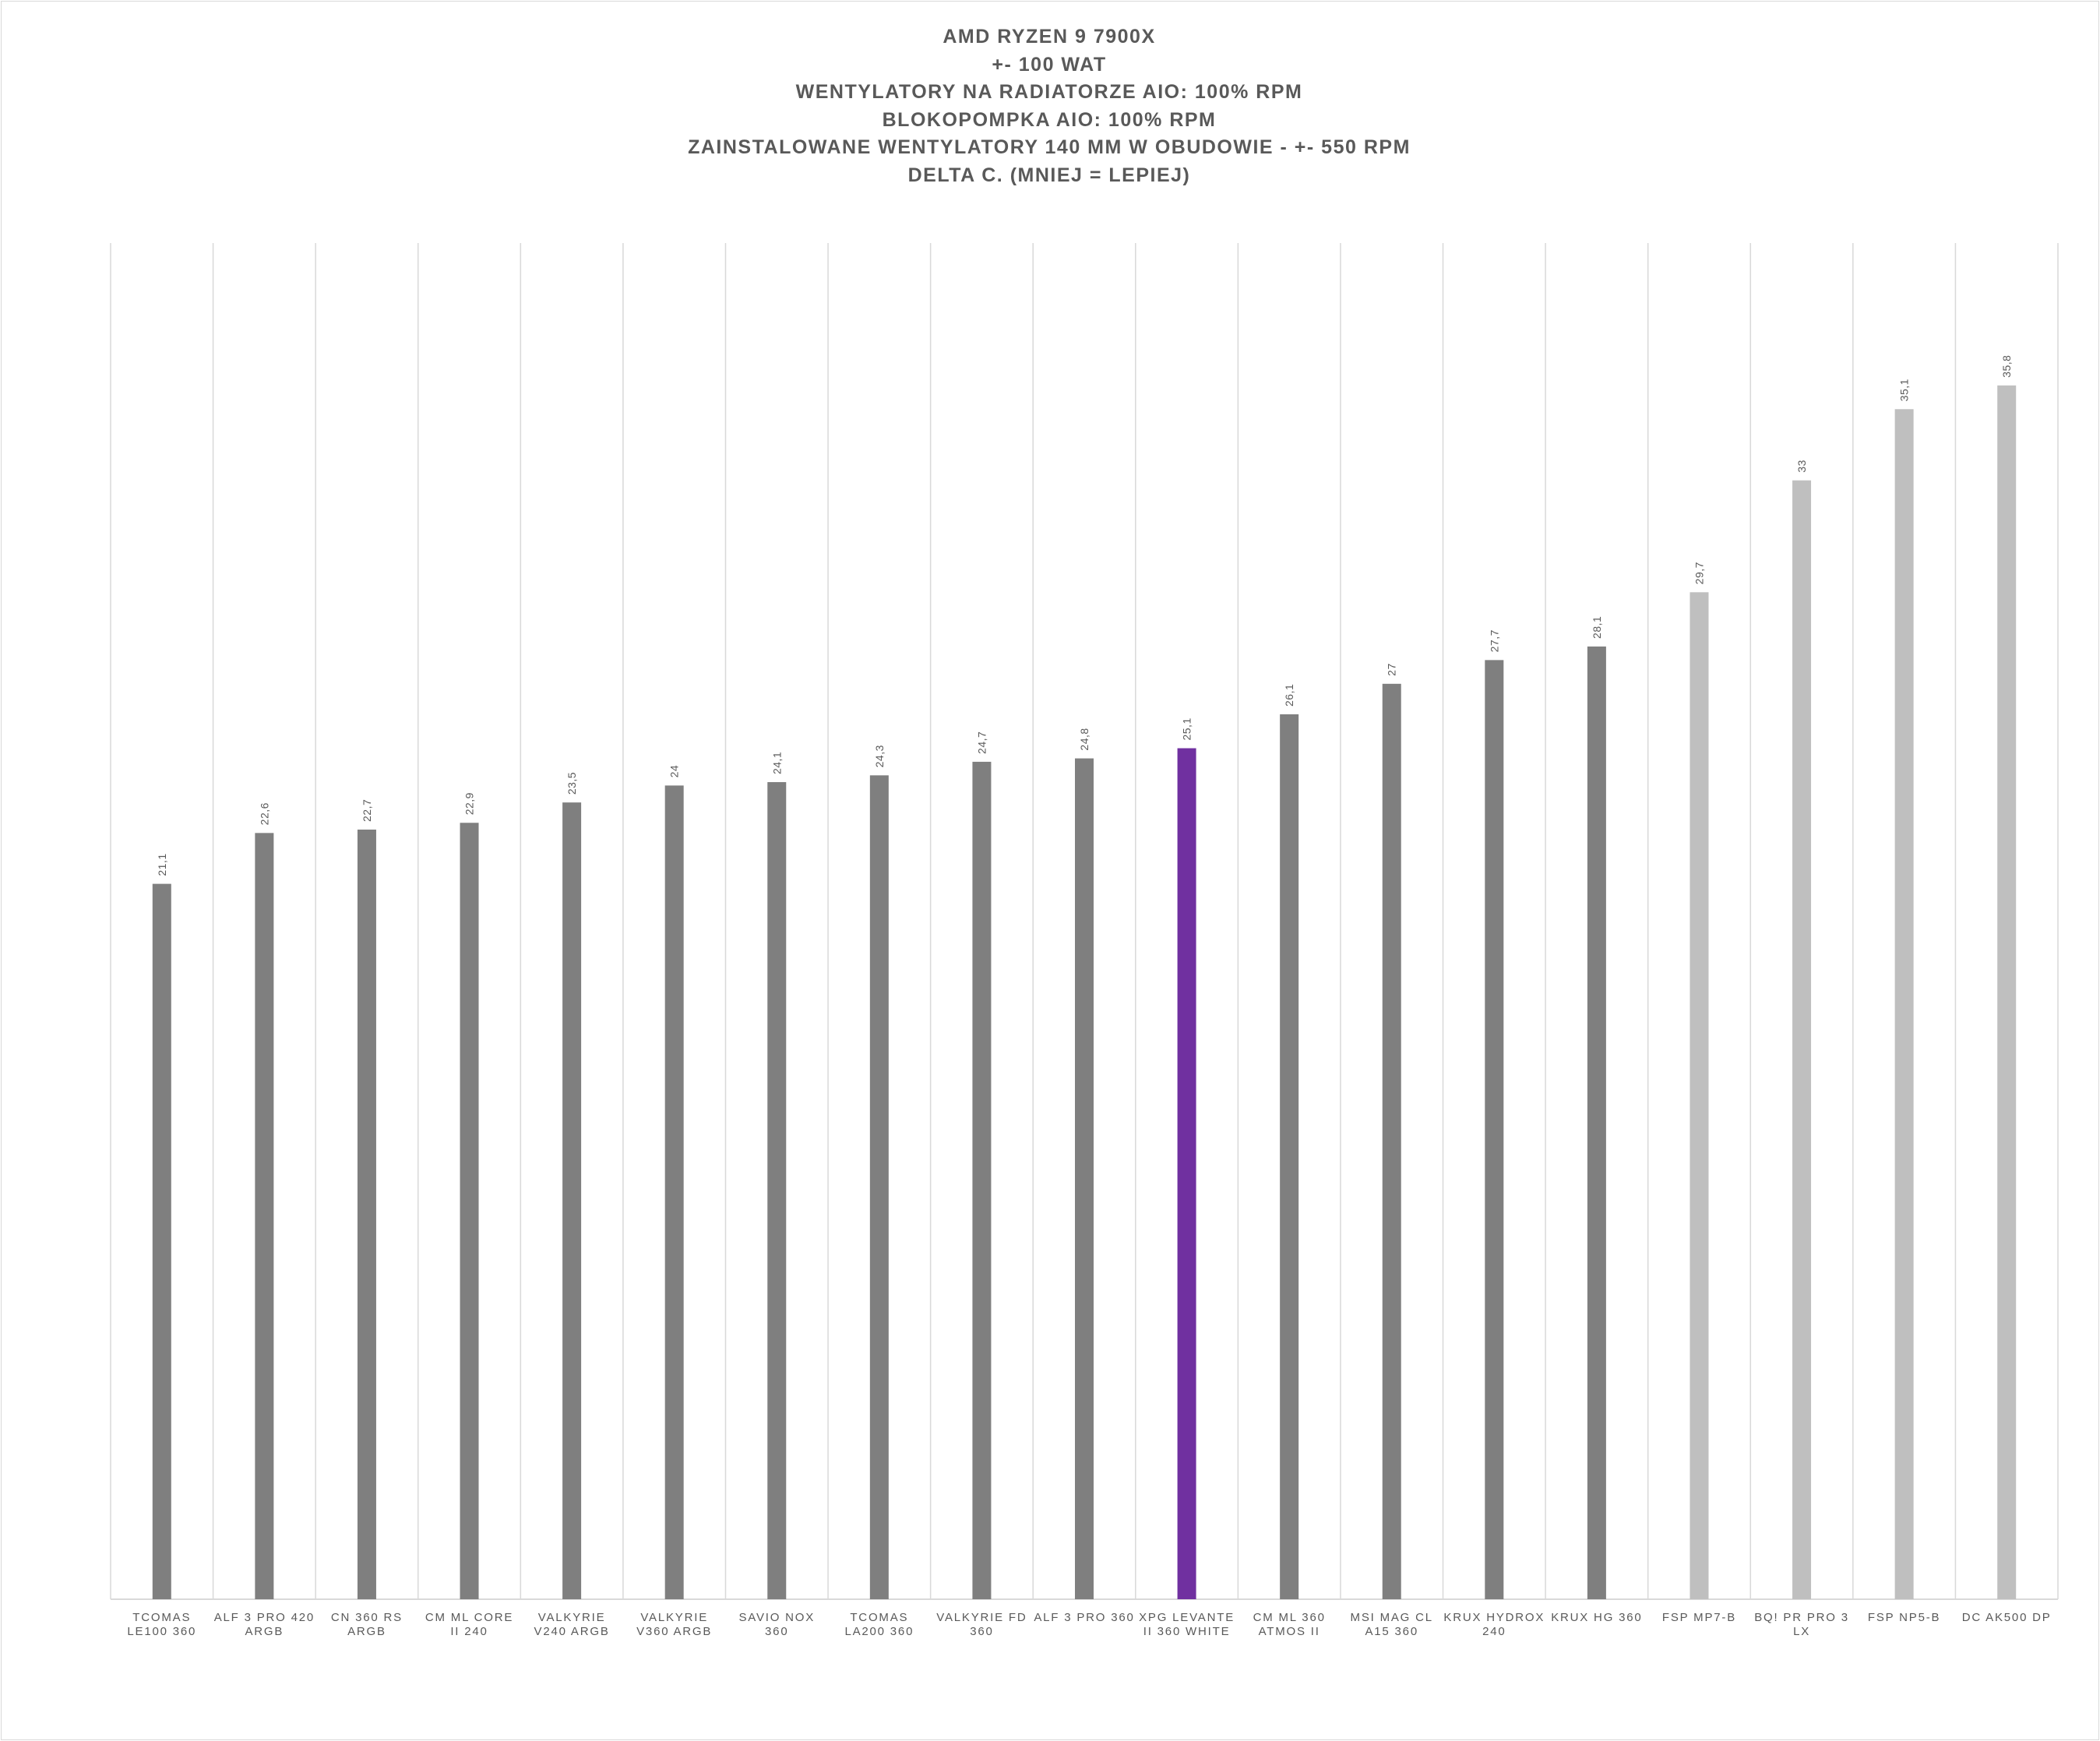 The width and height of the screenshot is (2100, 1741). Describe the element at coordinates (776, 763) in the screenshot. I see `data-label: 24,1` at that location.